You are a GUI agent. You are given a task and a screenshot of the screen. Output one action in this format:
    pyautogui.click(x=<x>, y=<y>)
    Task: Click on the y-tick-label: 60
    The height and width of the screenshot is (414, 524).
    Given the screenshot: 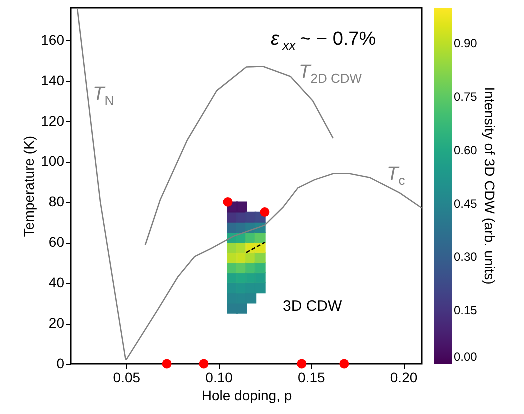 What is the action you would take?
    pyautogui.click(x=56, y=242)
    